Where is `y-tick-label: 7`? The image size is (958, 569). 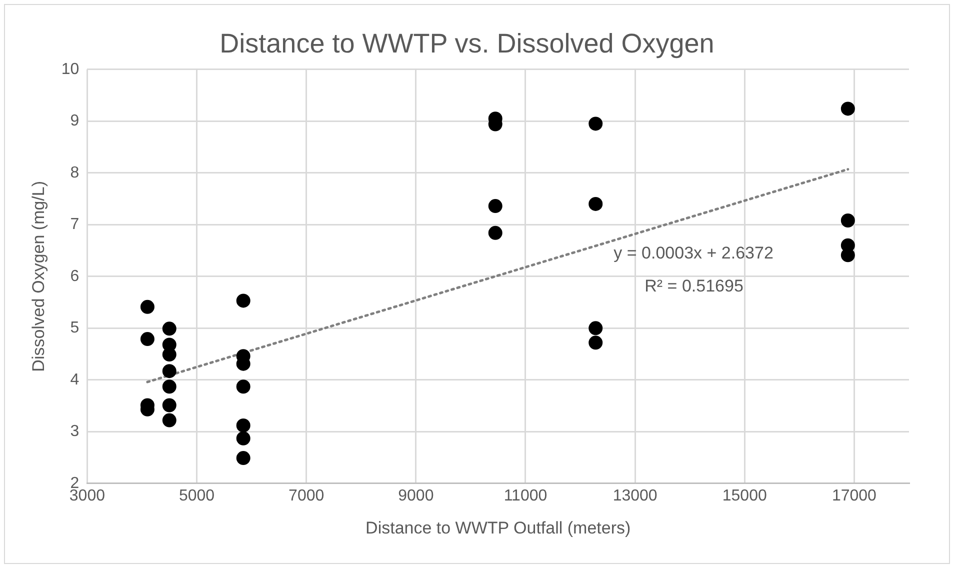 y-tick-label: 7 is located at coordinates (75, 225).